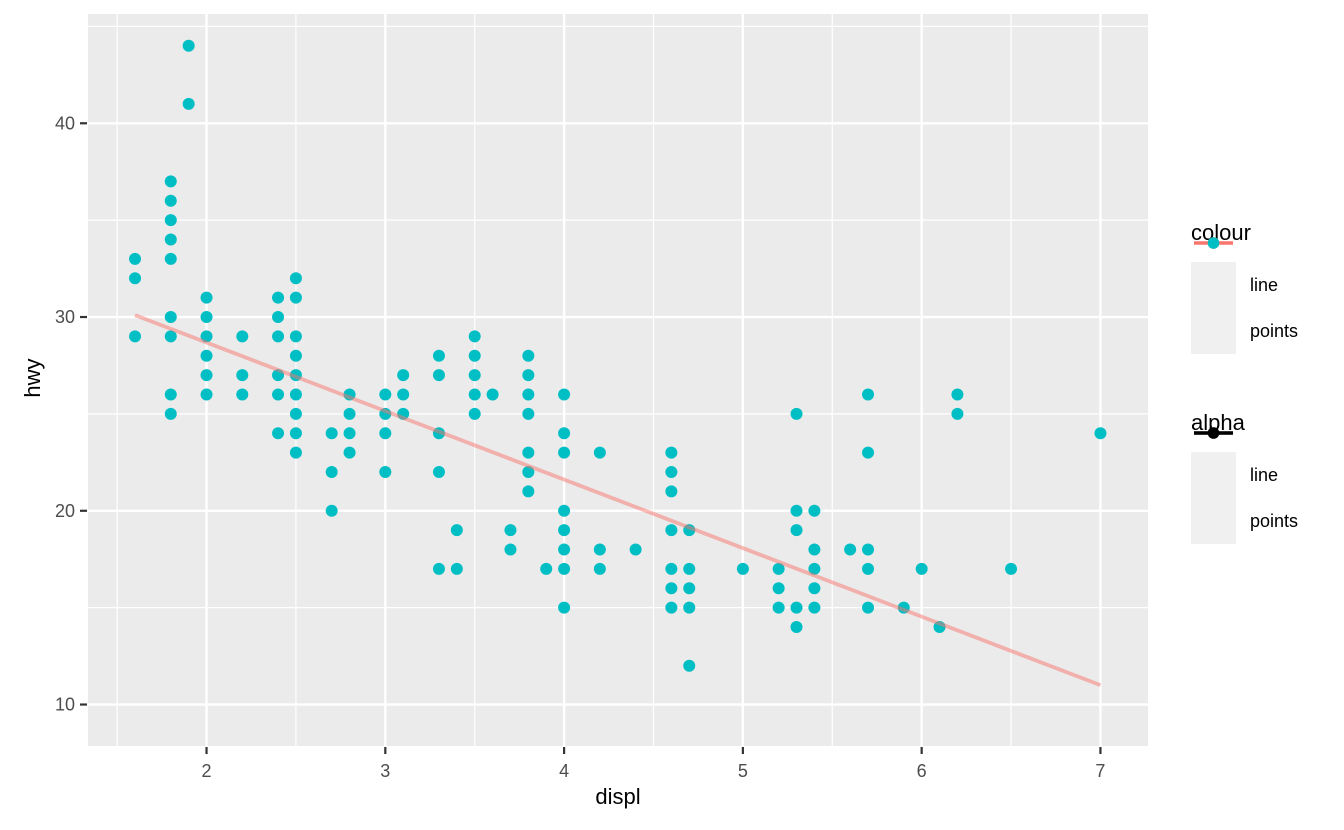 This screenshot has width=1344, height=830. What do you see at coordinates (922, 771) in the screenshot?
I see `x-tick-label: 6` at bounding box center [922, 771].